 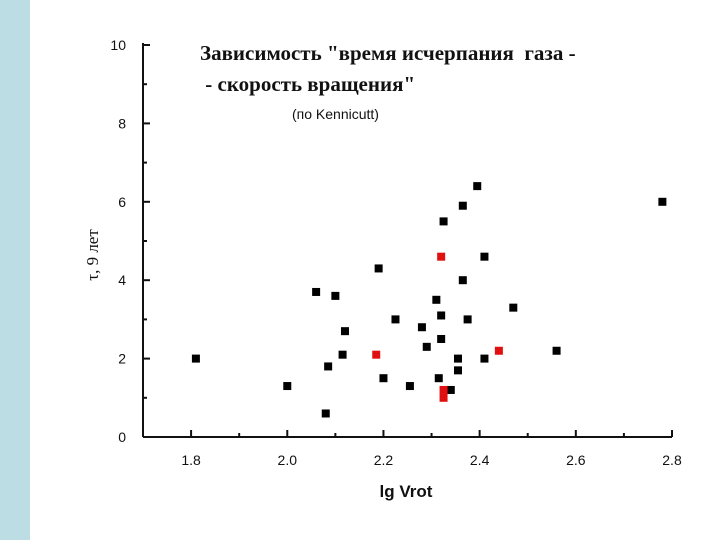 What do you see at coordinates (122, 437) in the screenshot?
I see `y-tick-label: 0` at bounding box center [122, 437].